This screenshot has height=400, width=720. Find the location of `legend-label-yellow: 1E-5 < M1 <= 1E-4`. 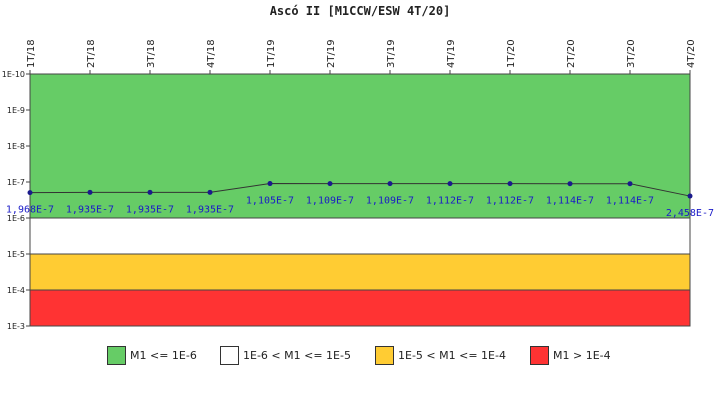

legend-label-yellow: 1E-5 < M1 <= 1E-4 is located at coordinates (452, 355).